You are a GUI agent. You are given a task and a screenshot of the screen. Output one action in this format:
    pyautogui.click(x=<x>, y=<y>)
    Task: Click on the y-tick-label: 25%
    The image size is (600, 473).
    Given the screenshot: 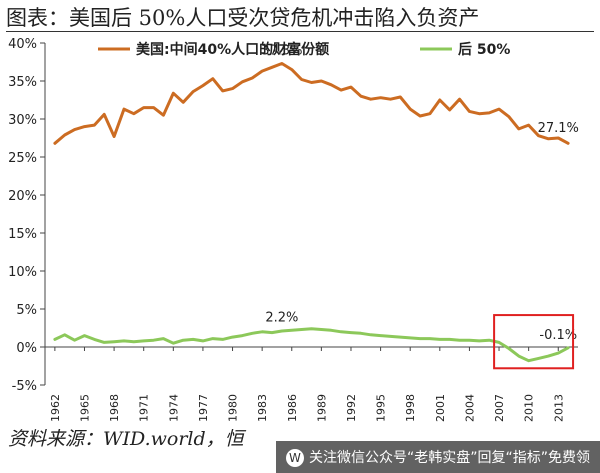 What is the action you would take?
    pyautogui.click(x=22, y=158)
    